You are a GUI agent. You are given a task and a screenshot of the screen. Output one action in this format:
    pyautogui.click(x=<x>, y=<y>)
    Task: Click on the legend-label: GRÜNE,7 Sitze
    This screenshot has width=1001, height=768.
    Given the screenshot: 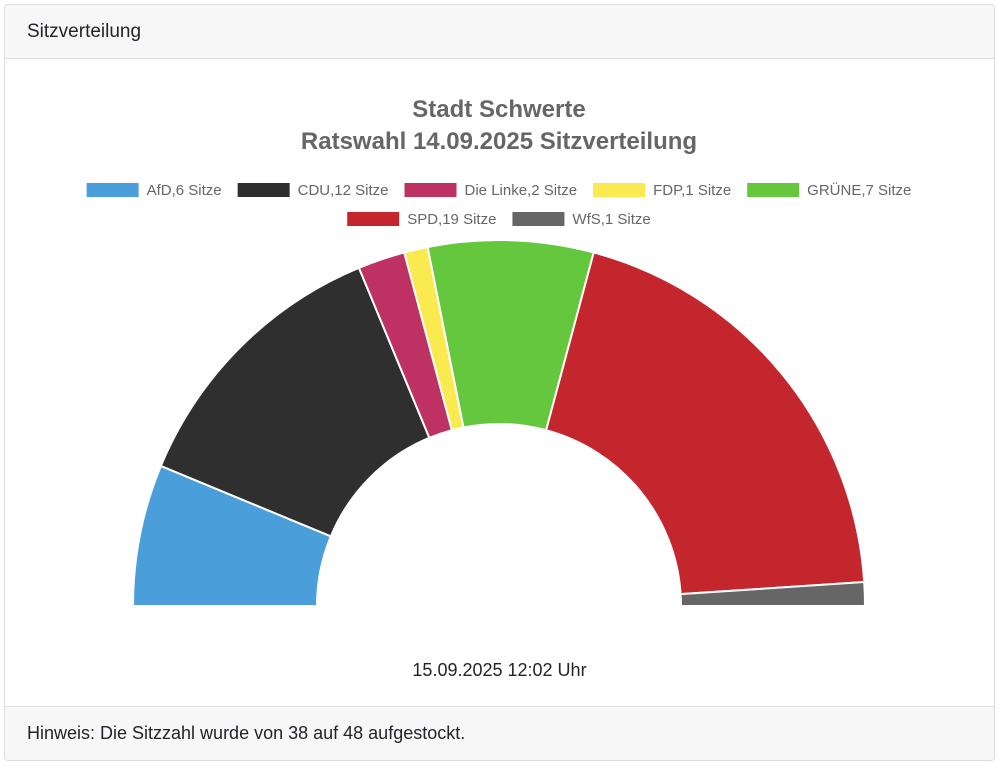 What is the action you would take?
    pyautogui.click(x=859, y=190)
    